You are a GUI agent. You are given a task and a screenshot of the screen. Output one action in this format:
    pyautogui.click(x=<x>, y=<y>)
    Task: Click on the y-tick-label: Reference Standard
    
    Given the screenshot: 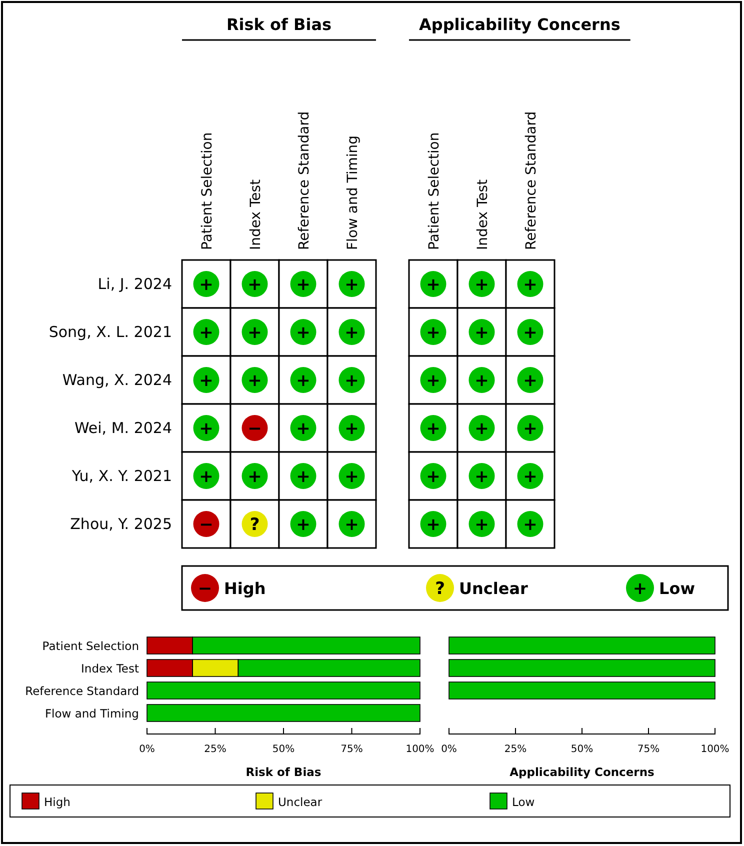 What is the action you would take?
    pyautogui.click(x=82, y=691)
    